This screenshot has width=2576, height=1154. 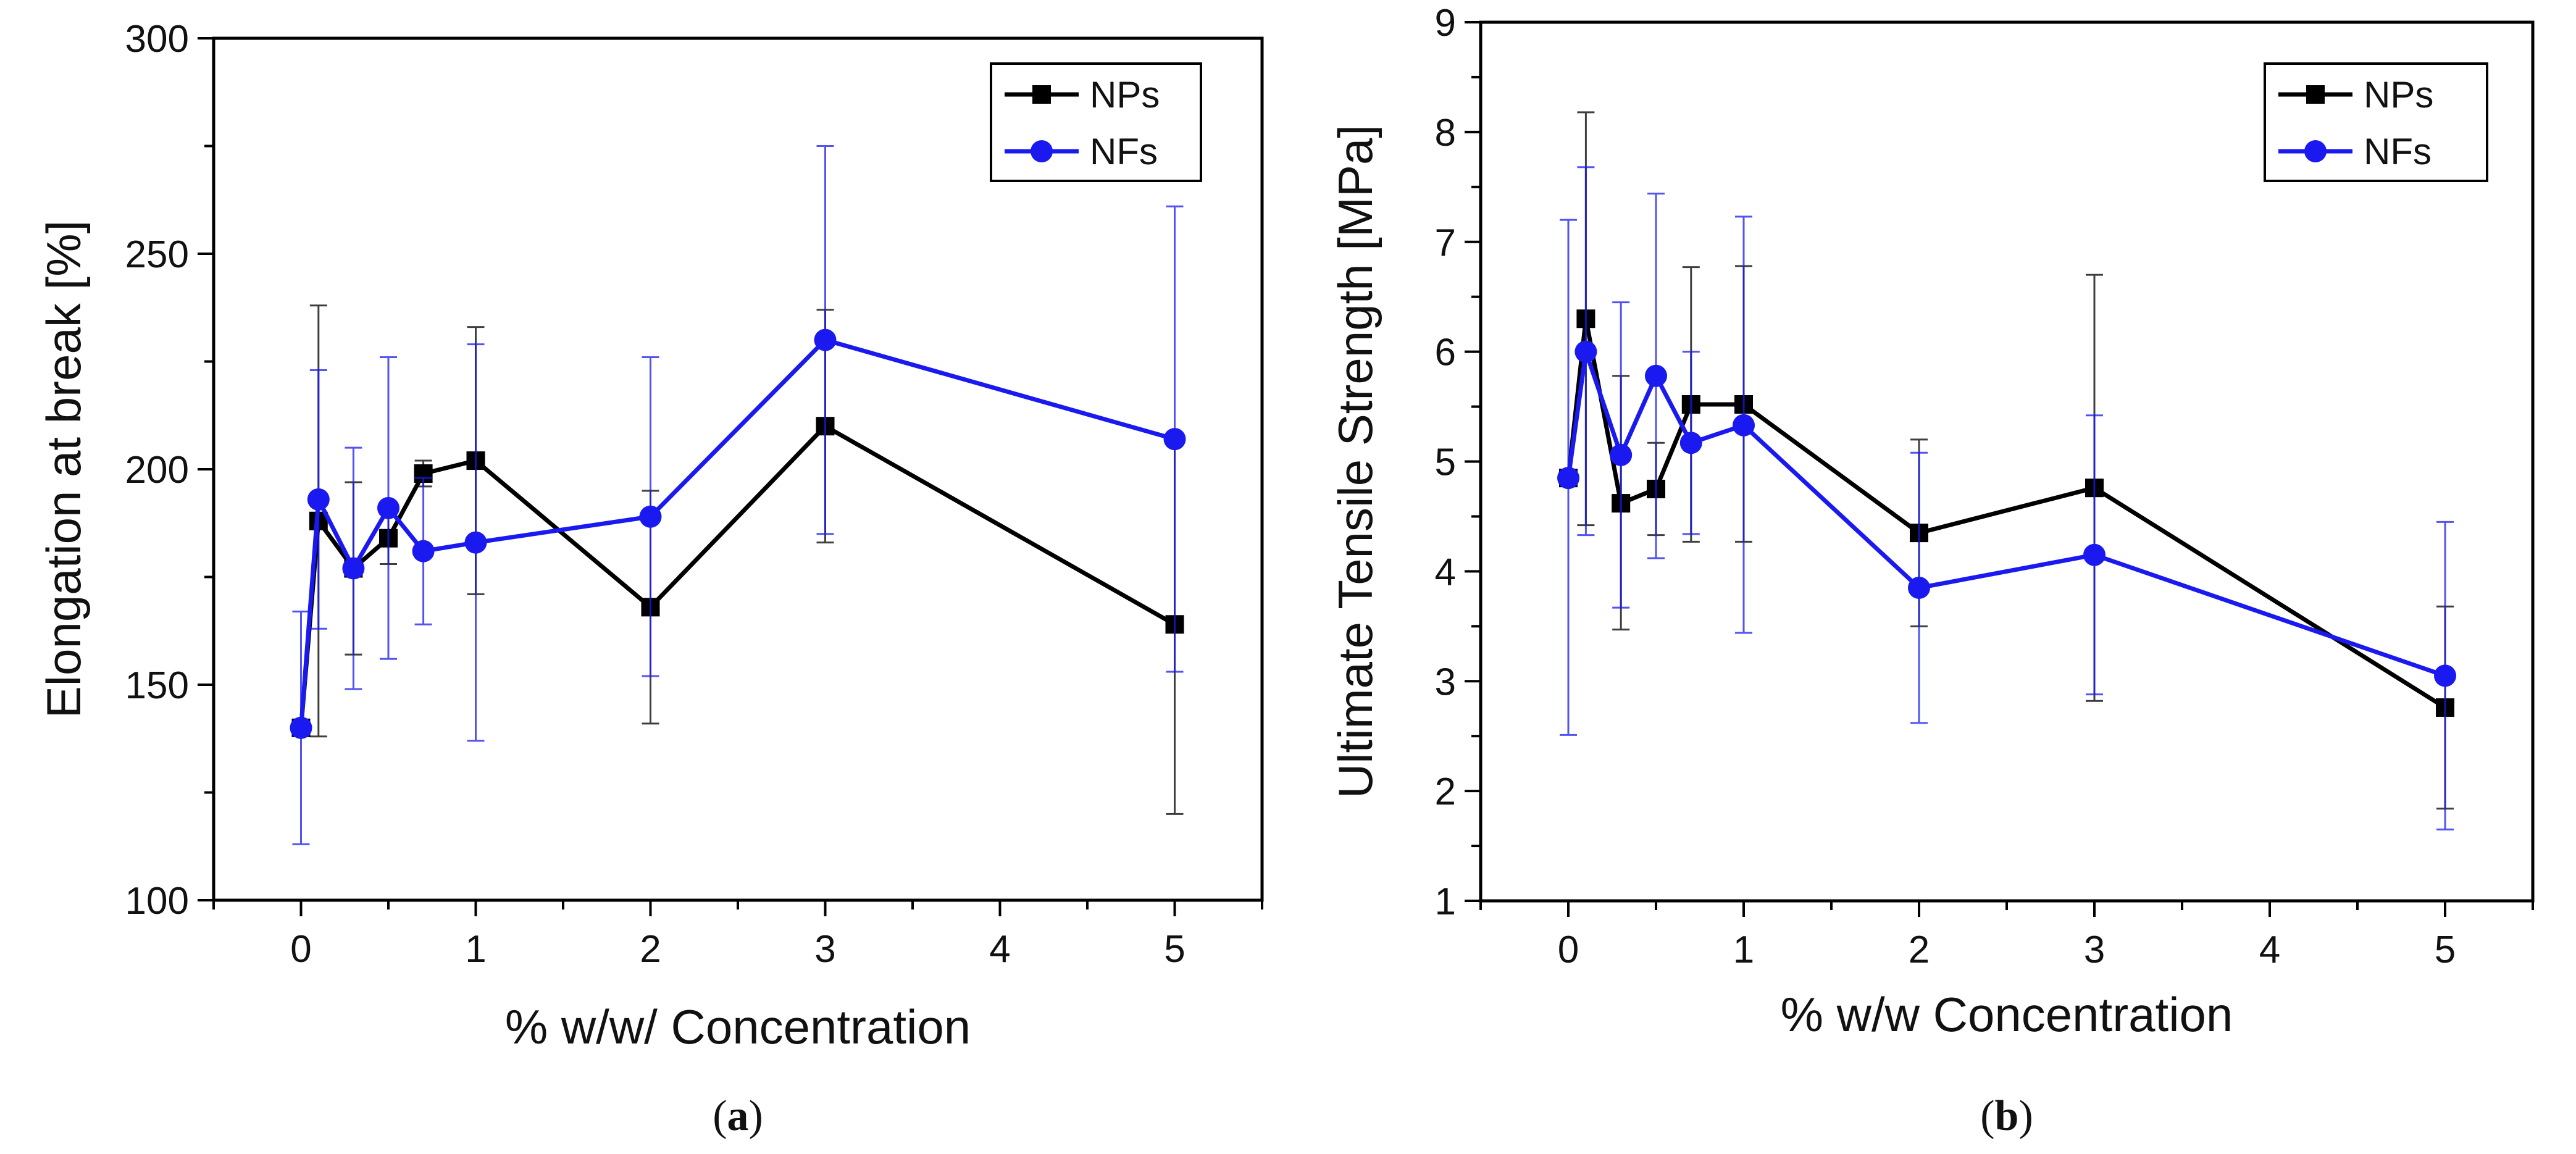 I want to click on panel-label: (b), so click(x=2007, y=1116).